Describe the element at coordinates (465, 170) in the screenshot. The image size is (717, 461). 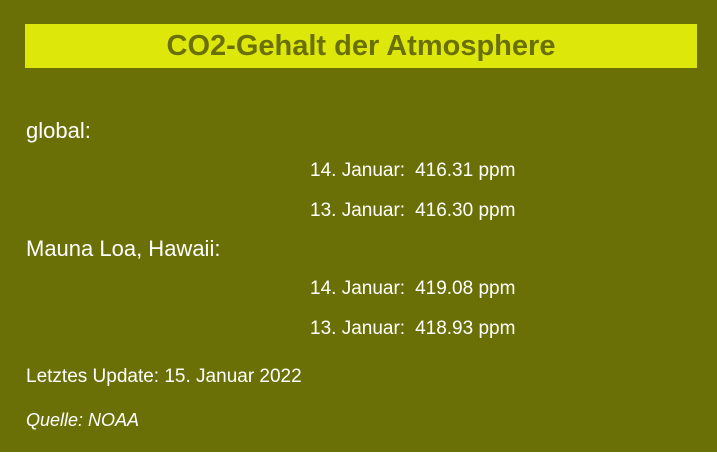
I see `reading-value: 416.31 ppm` at that location.